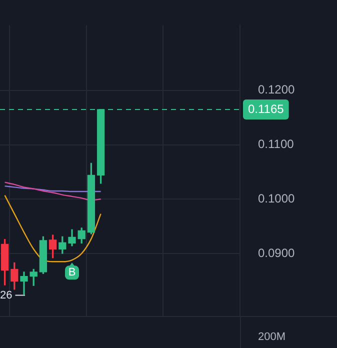 This screenshot has height=348, width=337. Describe the element at coordinates (277, 89) in the screenshot. I see `y-tick-label: 0.1200` at that location.